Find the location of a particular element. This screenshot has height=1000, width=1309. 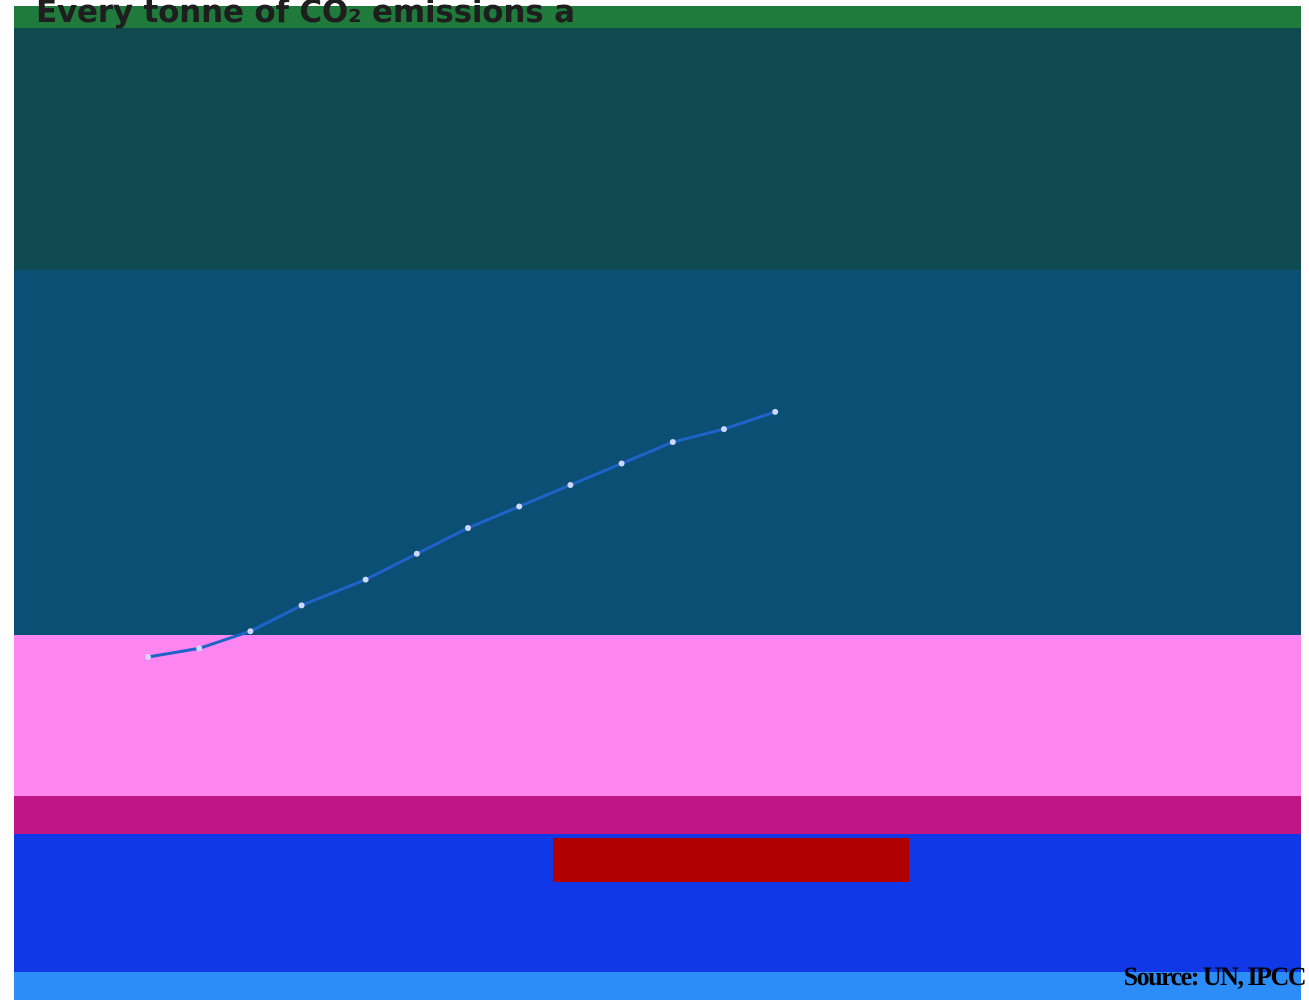

highlight-block is located at coordinates (731, 860).